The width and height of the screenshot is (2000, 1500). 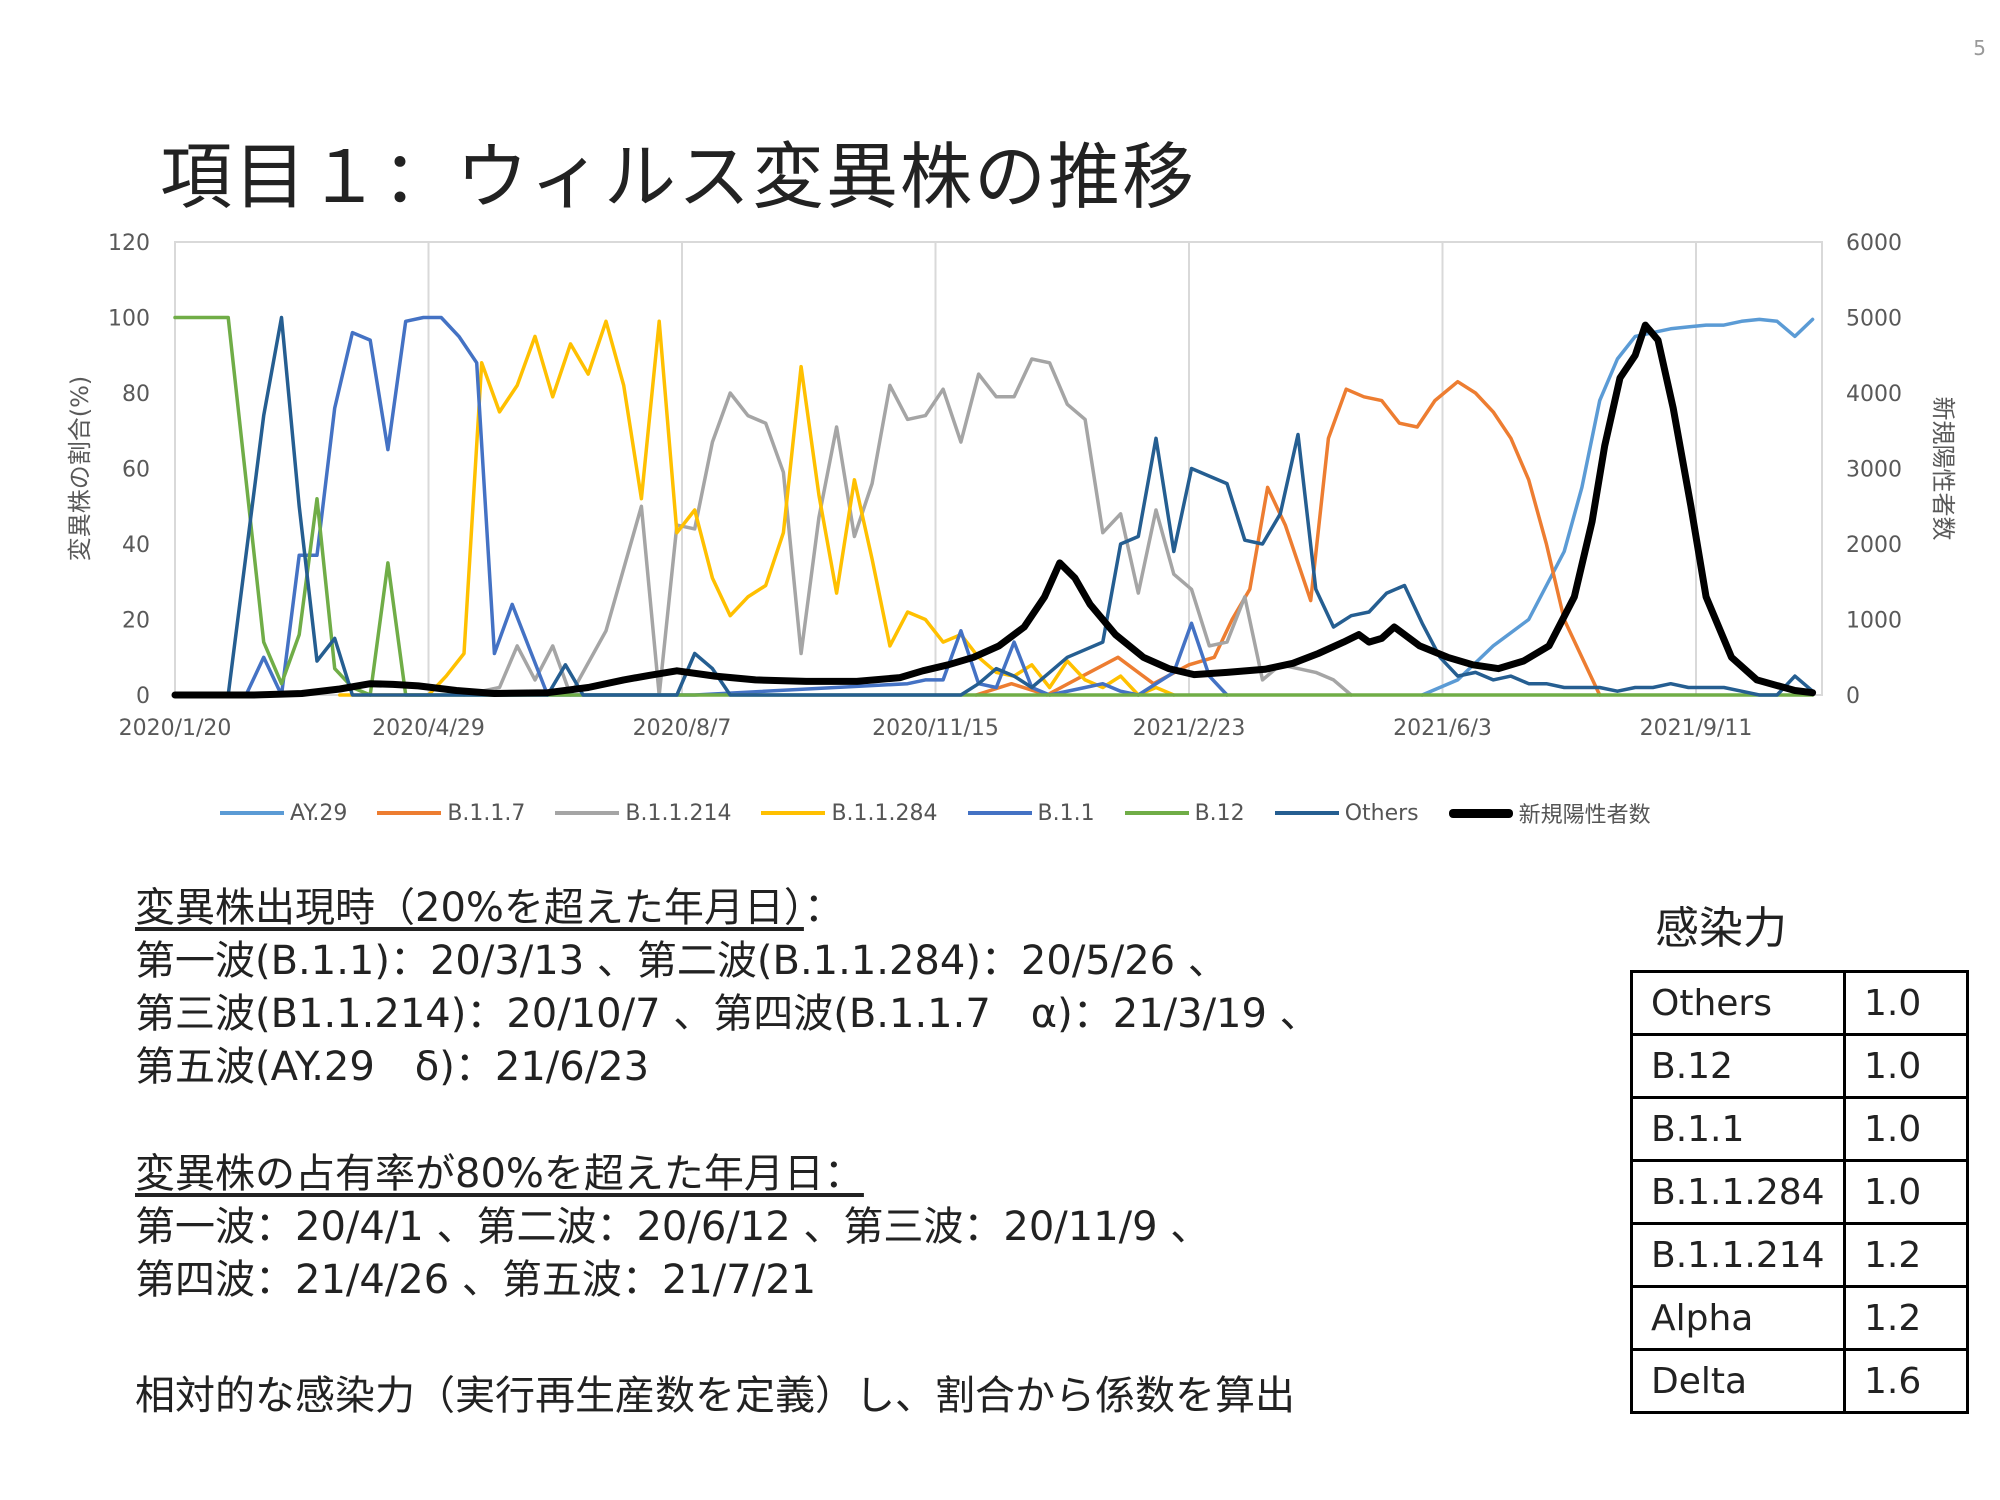 I want to click on infectivity-title: 感染力, so click(x=1721, y=928).